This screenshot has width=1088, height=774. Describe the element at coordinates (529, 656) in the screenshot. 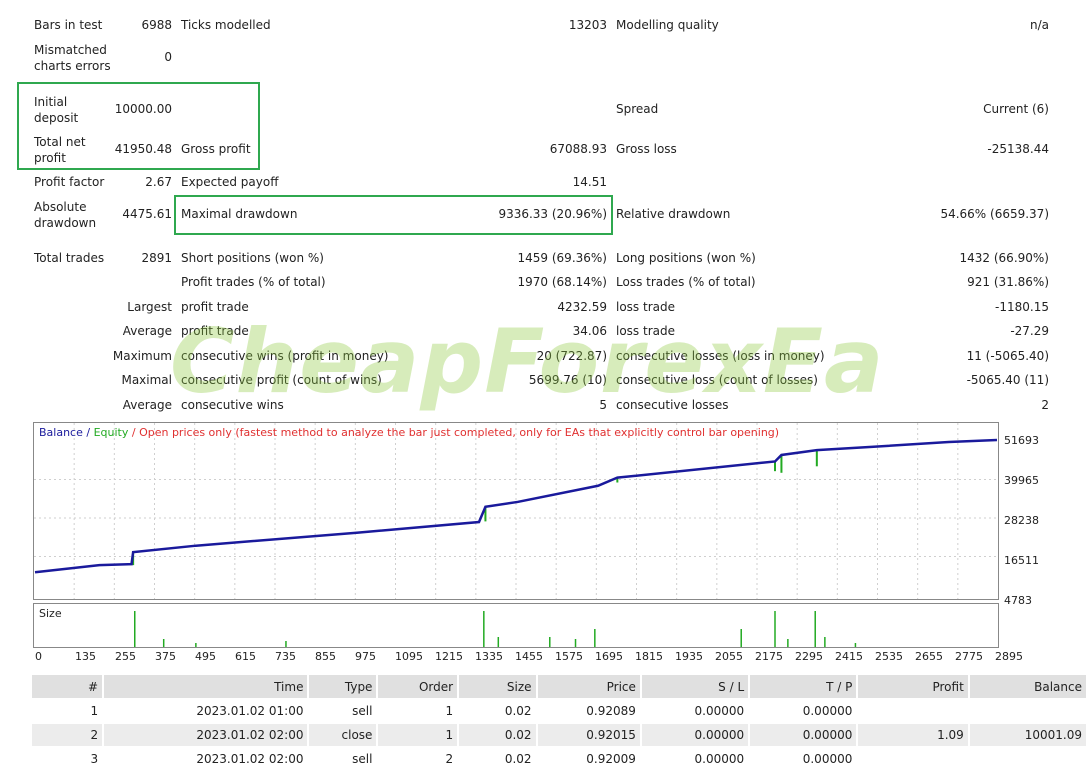

I see `x-tick-label: 1455` at that location.